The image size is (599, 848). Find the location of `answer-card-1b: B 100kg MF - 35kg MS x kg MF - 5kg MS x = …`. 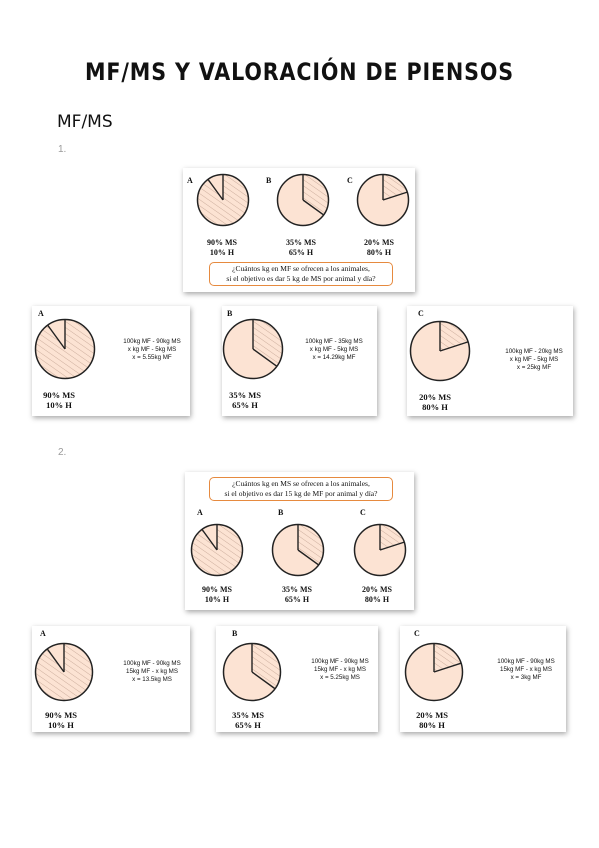

answer-card-1b: B 100kg MF - 35kg MS x kg MF - 5kg MS x = … is located at coordinates (299, 361).